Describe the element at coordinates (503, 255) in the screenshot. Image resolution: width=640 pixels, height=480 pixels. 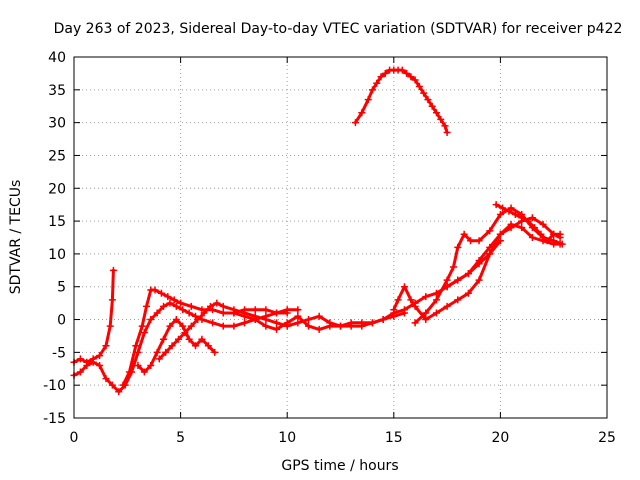
I see `series-track-i` at that location.